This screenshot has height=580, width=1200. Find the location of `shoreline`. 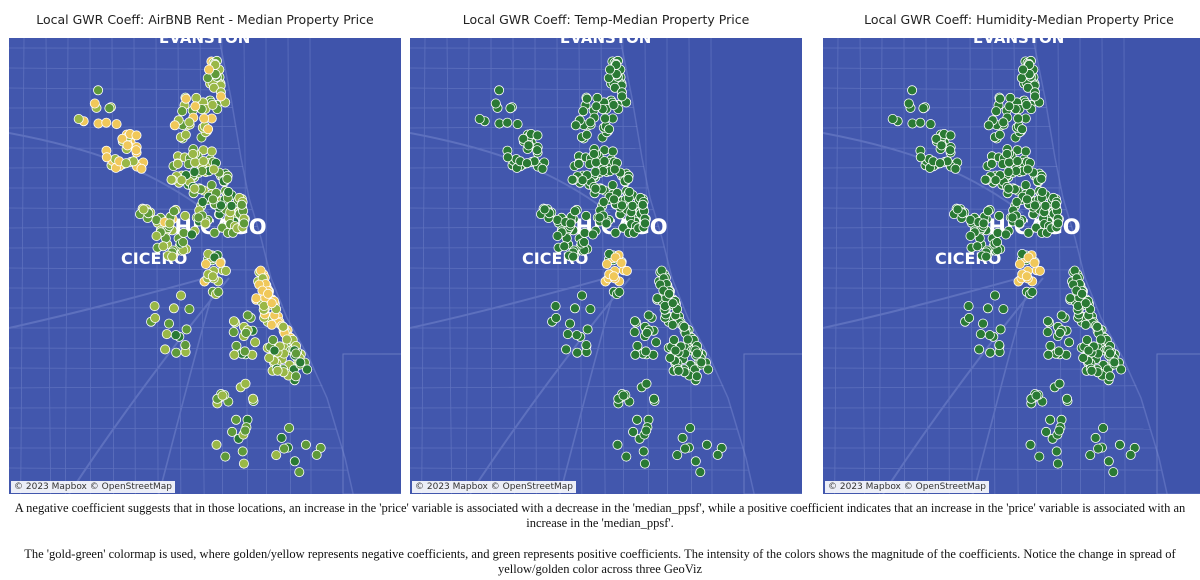

shoreline is located at coordinates (1100, 266).